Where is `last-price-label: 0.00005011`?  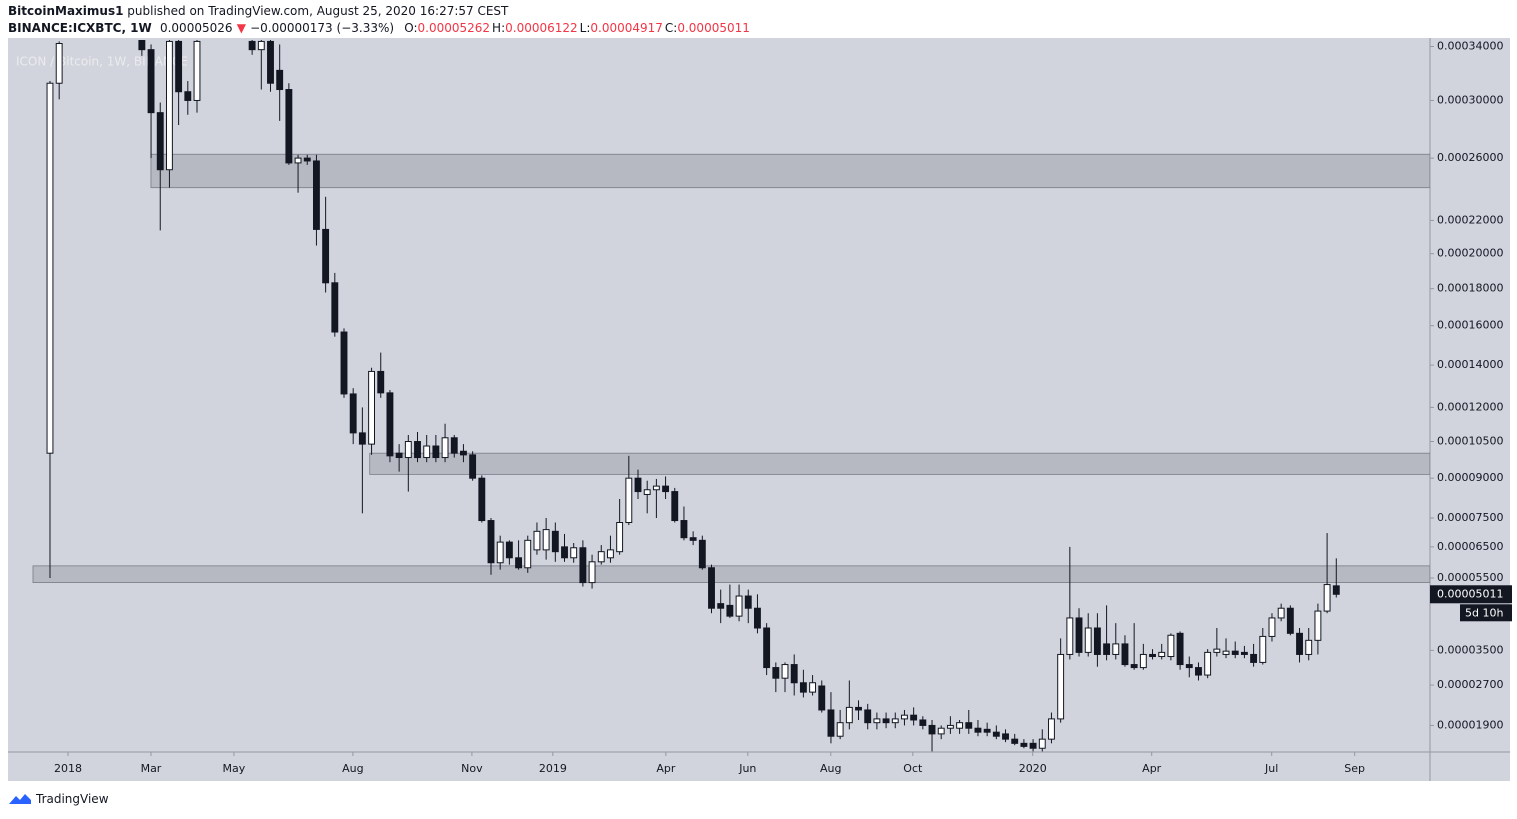
last-price-label: 0.00005011 is located at coordinates (1470, 593).